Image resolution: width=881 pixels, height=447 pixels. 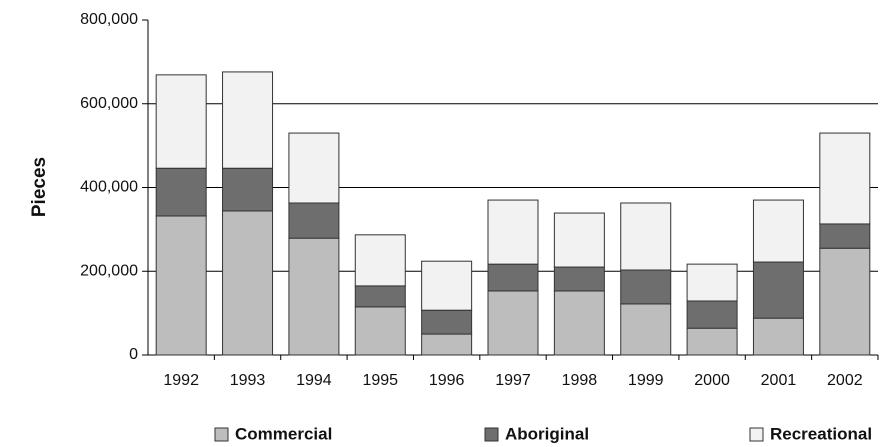 I want to click on x-tick-label: 1999, so click(x=646, y=380).